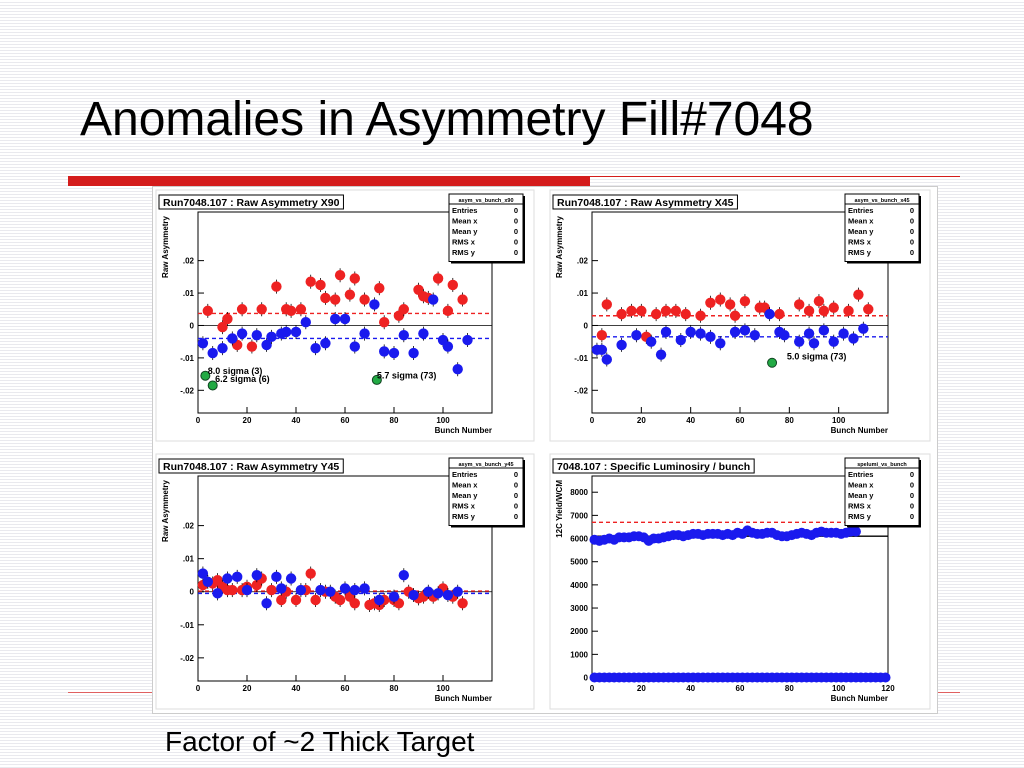  I want to click on y-tick-label: .01, so click(583, 293).